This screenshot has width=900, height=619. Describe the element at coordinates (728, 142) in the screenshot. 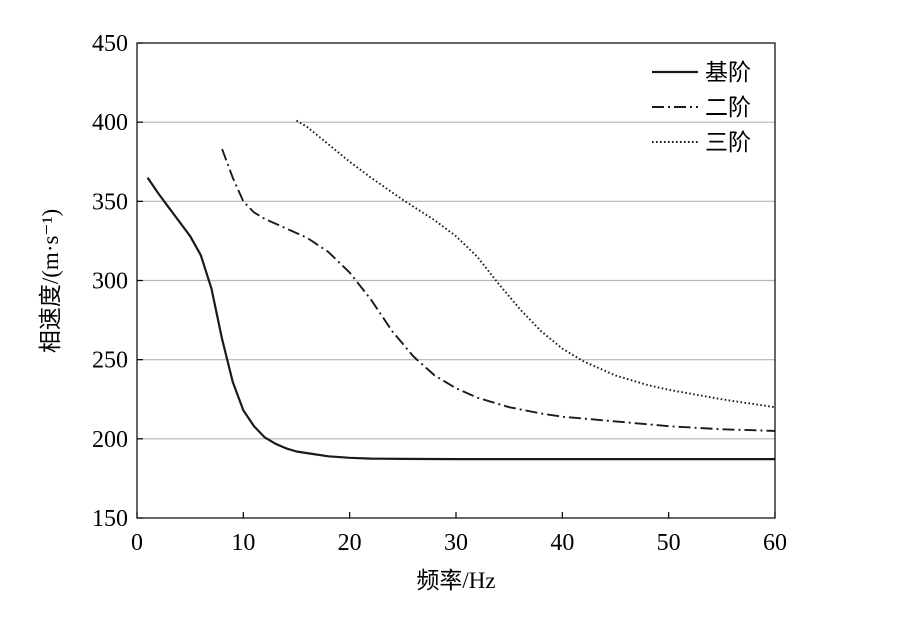

I see `legend-label-3: 三阶` at that location.